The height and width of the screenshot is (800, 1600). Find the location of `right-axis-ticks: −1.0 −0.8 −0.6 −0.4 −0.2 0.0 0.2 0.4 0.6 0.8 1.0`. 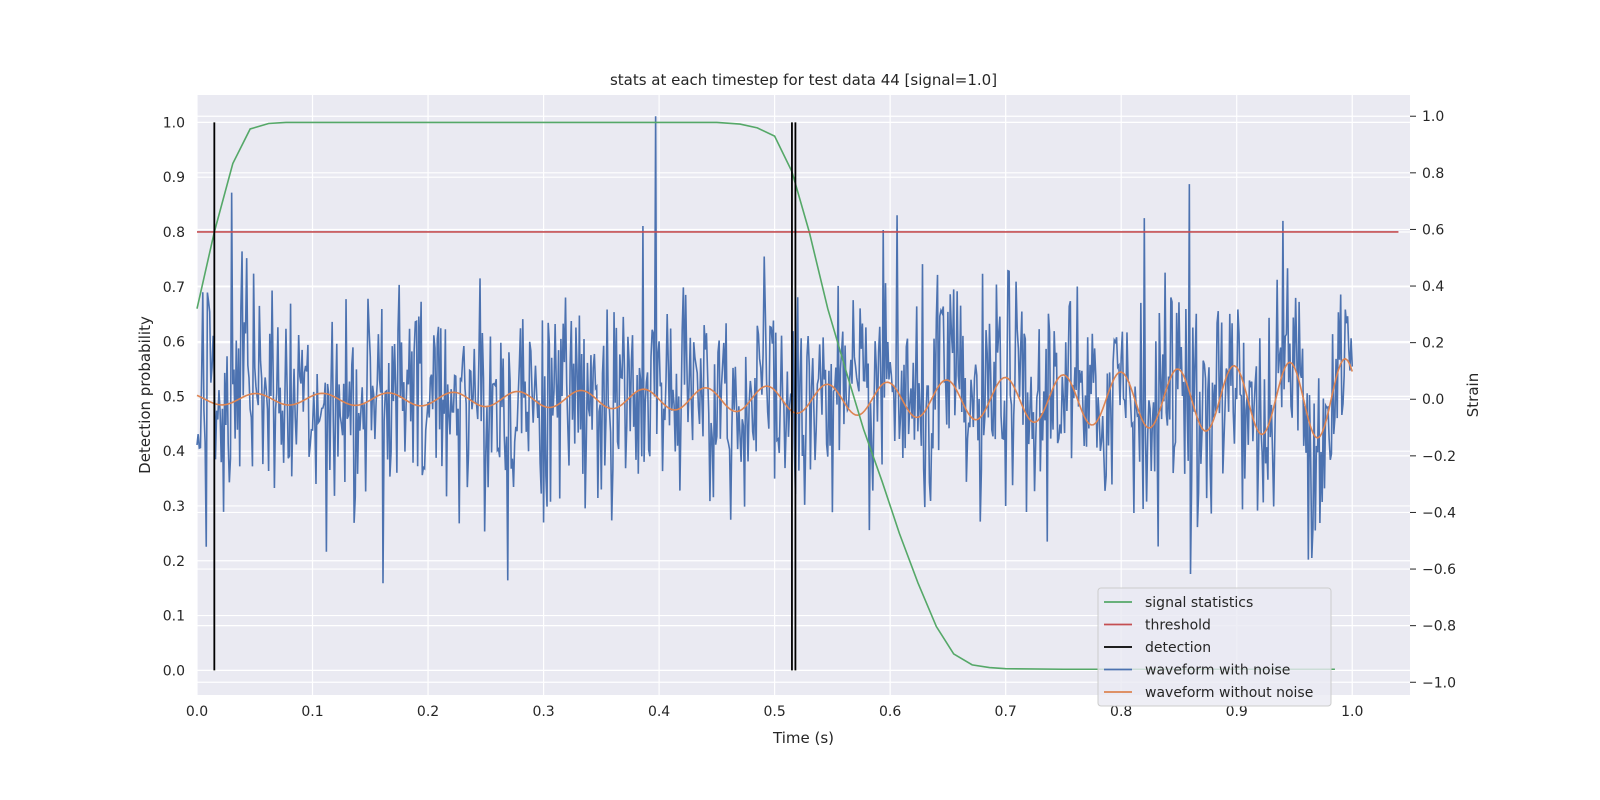

right-axis-ticks: −1.0 −0.8 −0.6 −0.4 −0.2 0.0 0.2 0.4 0.6 0.8 1.0 is located at coordinates (1433, 400).